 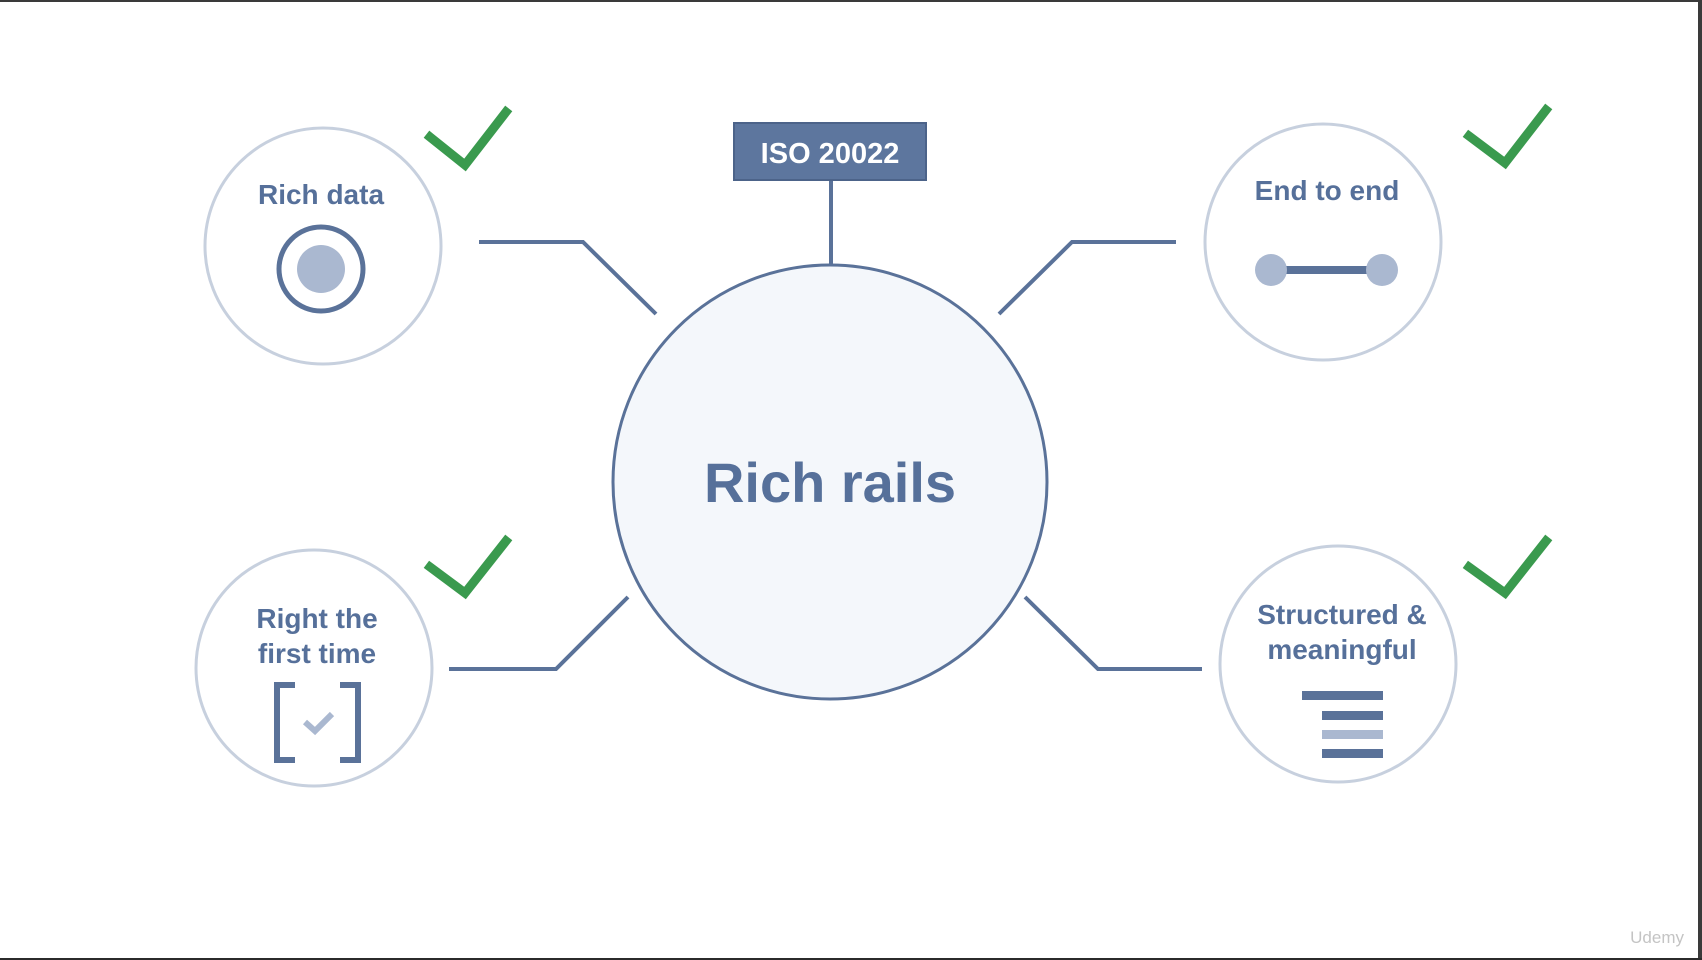 I want to click on connector-right-first-time, so click(x=539, y=633).